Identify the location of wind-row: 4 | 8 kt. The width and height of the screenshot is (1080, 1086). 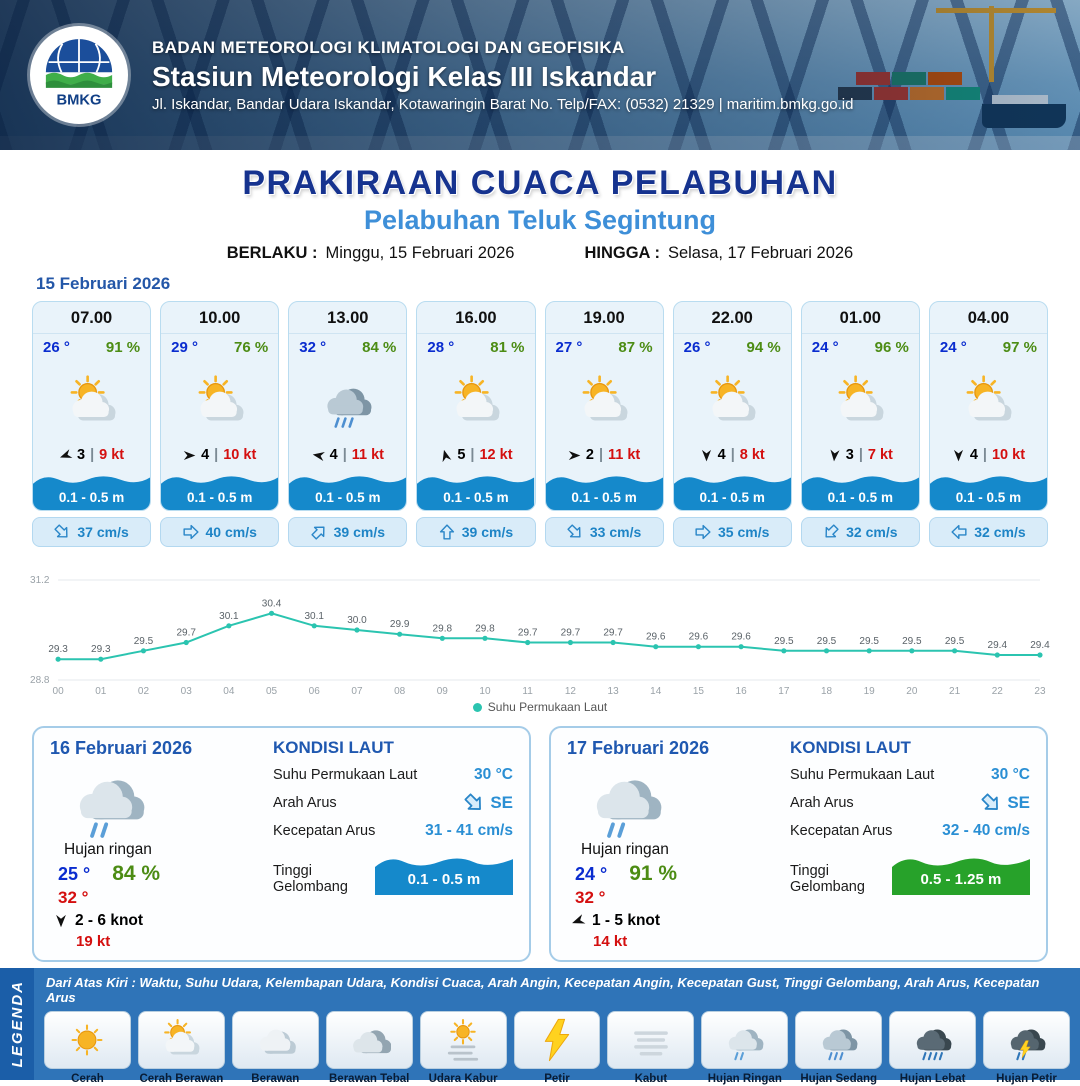
(732, 457).